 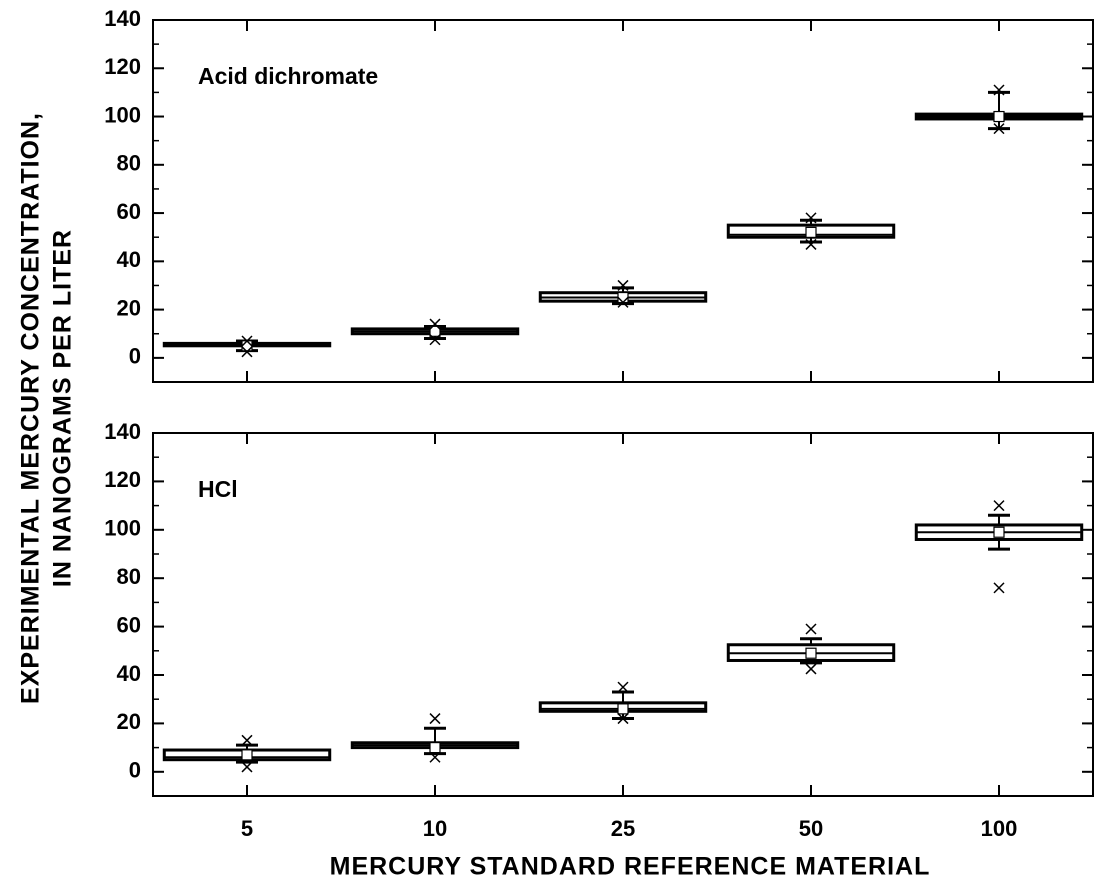 What do you see at coordinates (999, 828) in the screenshot?
I see `x-tick-label: 100` at bounding box center [999, 828].